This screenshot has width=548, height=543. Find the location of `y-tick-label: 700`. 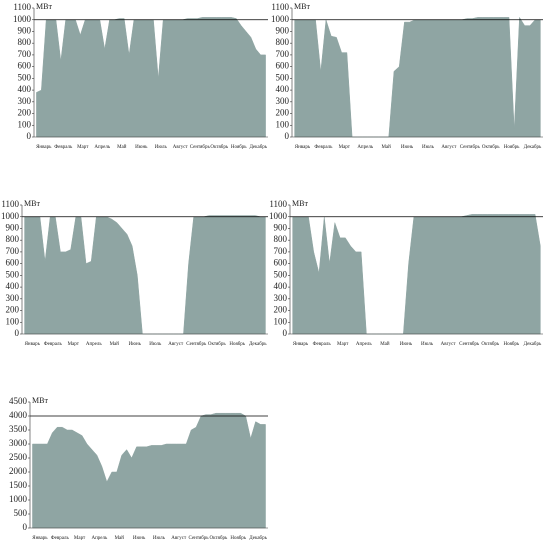

y-tick-label: 700 is located at coordinates (281, 251).